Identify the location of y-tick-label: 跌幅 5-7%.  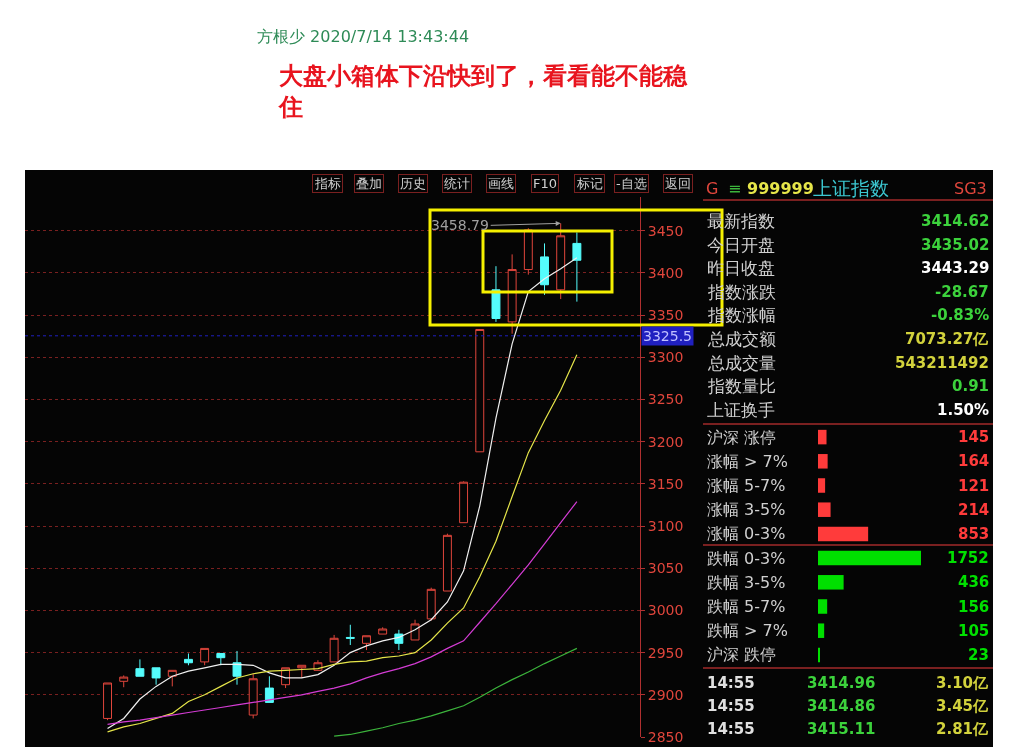
(746, 606).